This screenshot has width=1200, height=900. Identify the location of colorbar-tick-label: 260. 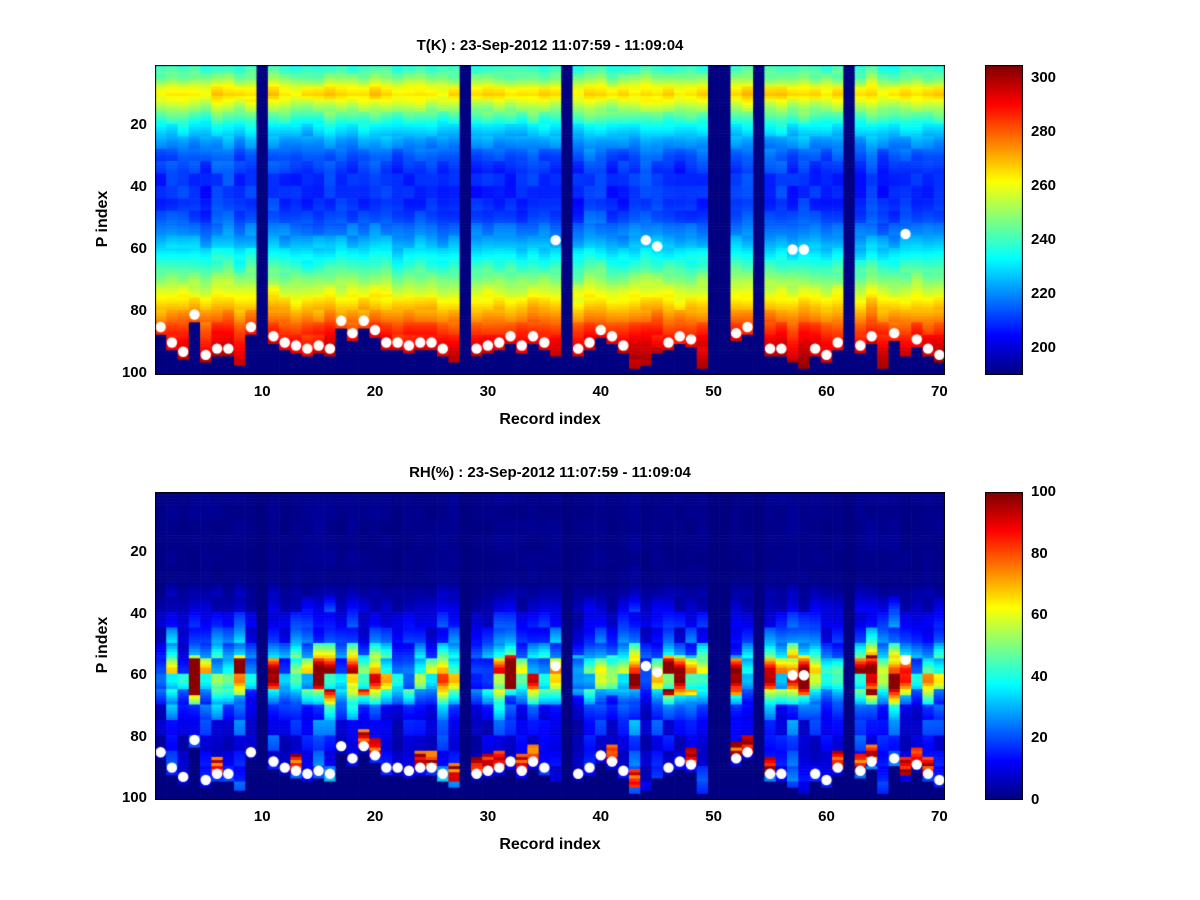
(1044, 186).